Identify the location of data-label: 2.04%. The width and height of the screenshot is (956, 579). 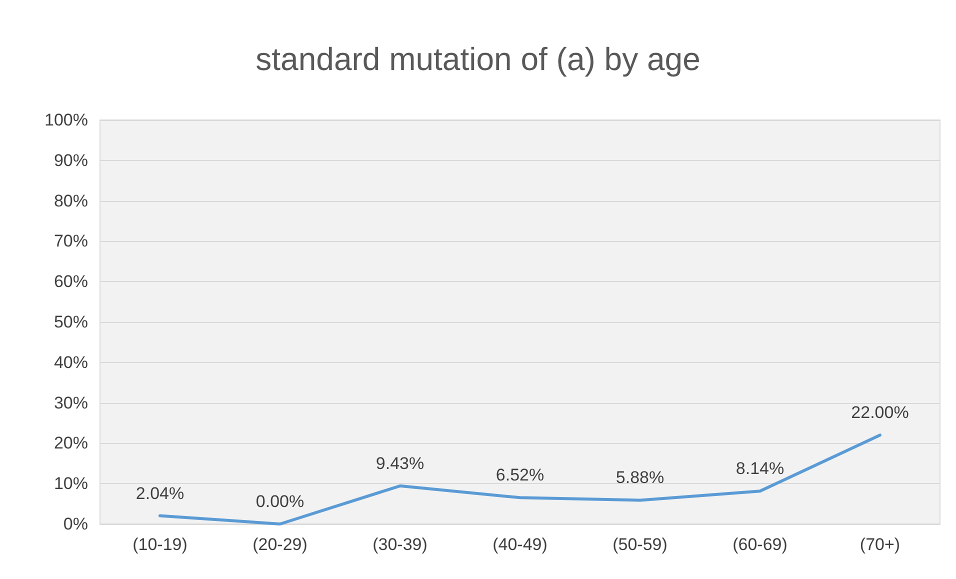
(160, 493).